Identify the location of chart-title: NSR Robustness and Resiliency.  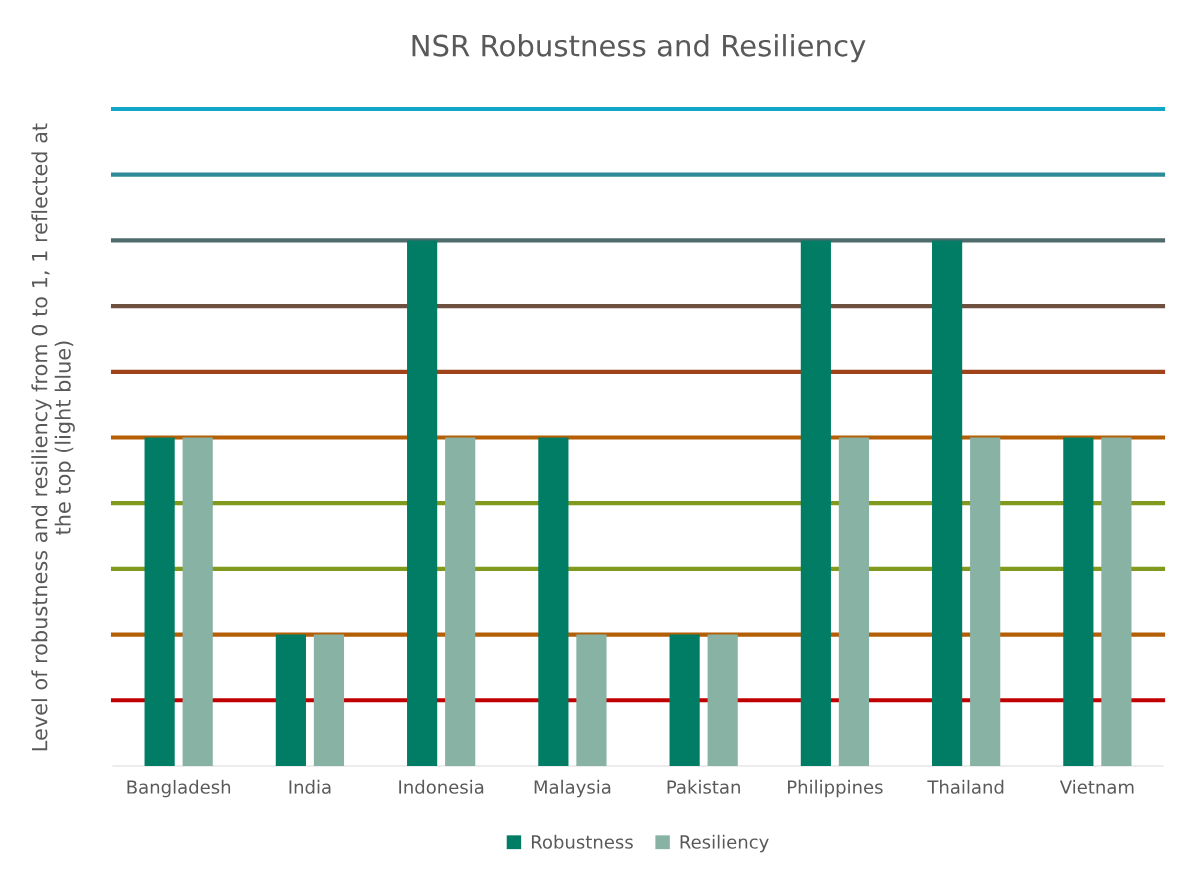
(639, 48).